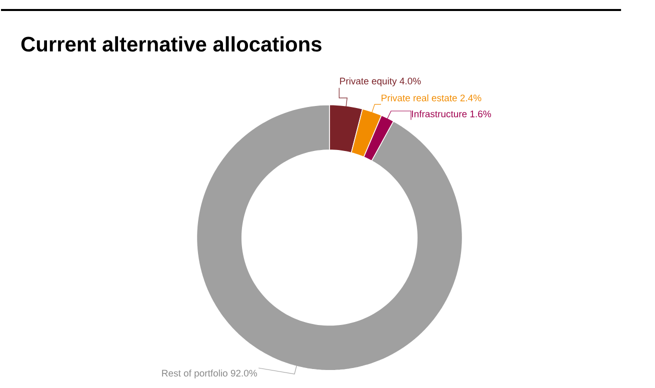 The image size is (655, 388). What do you see at coordinates (410, 81) in the screenshot?
I see `data-label: 4.0%` at bounding box center [410, 81].